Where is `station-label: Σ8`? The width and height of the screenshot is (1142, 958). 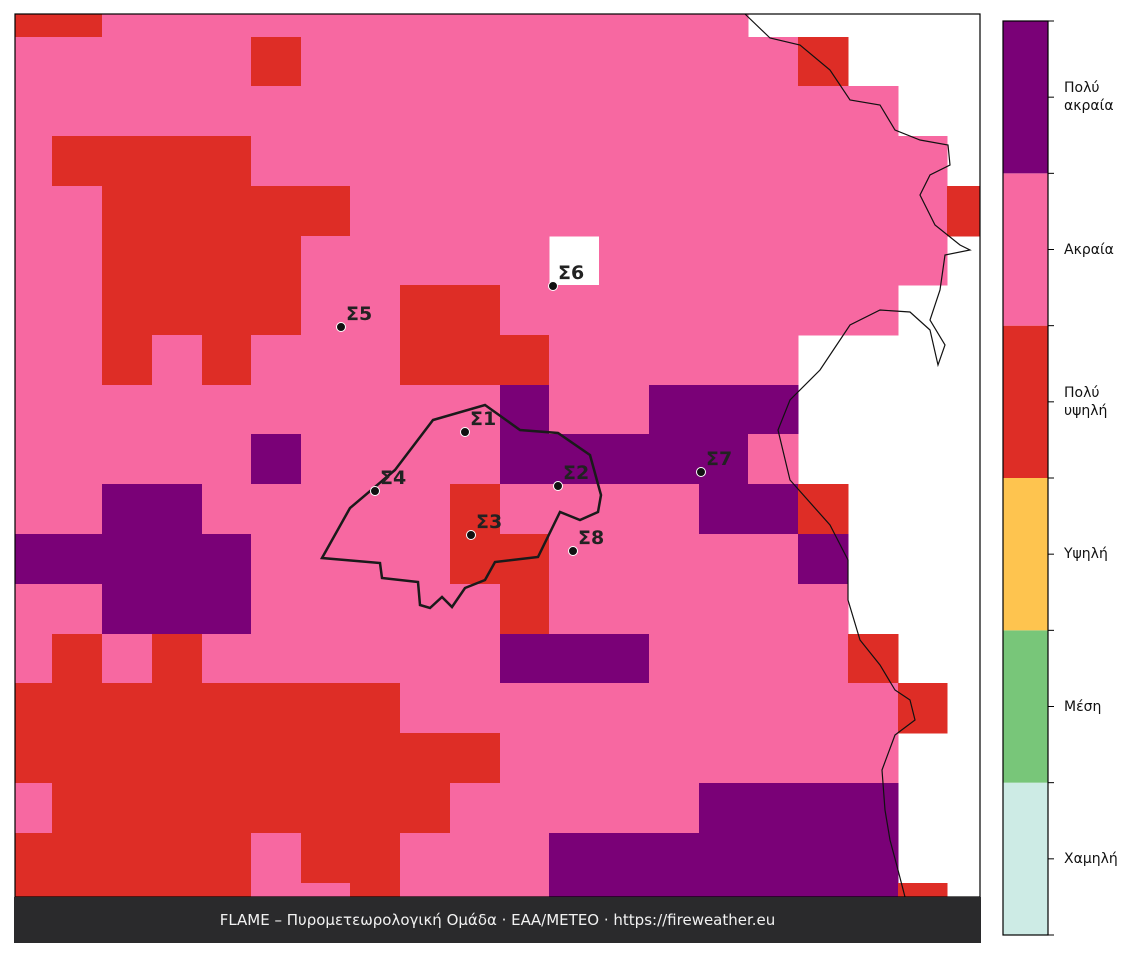
station-label: Σ8 is located at coordinates (591, 538).